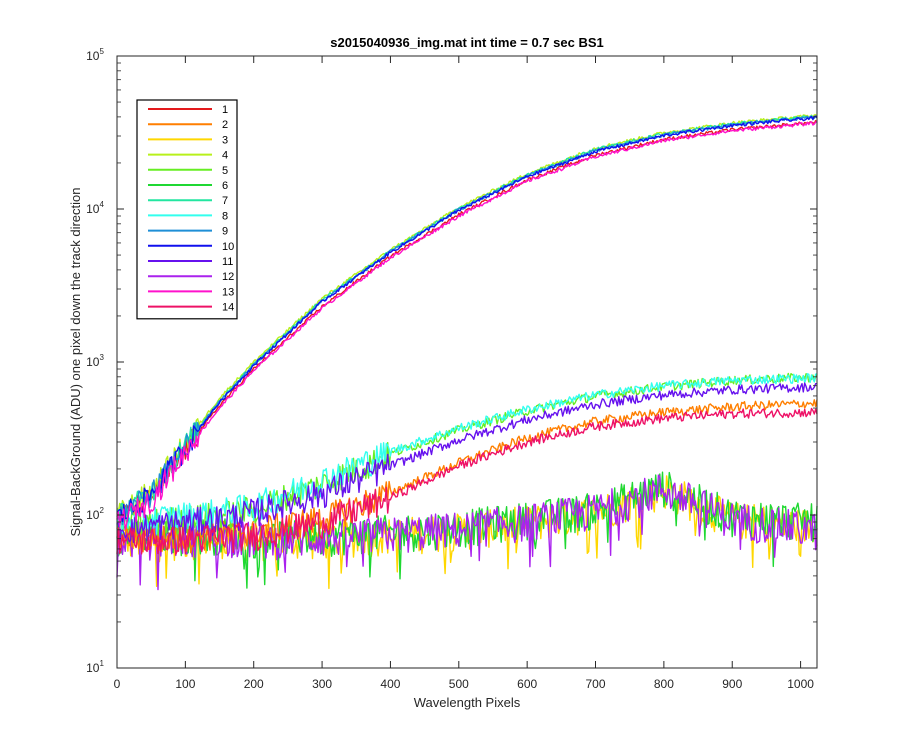  Describe the element at coordinates (664, 684) in the screenshot. I see `x-tick-label: 800` at that location.